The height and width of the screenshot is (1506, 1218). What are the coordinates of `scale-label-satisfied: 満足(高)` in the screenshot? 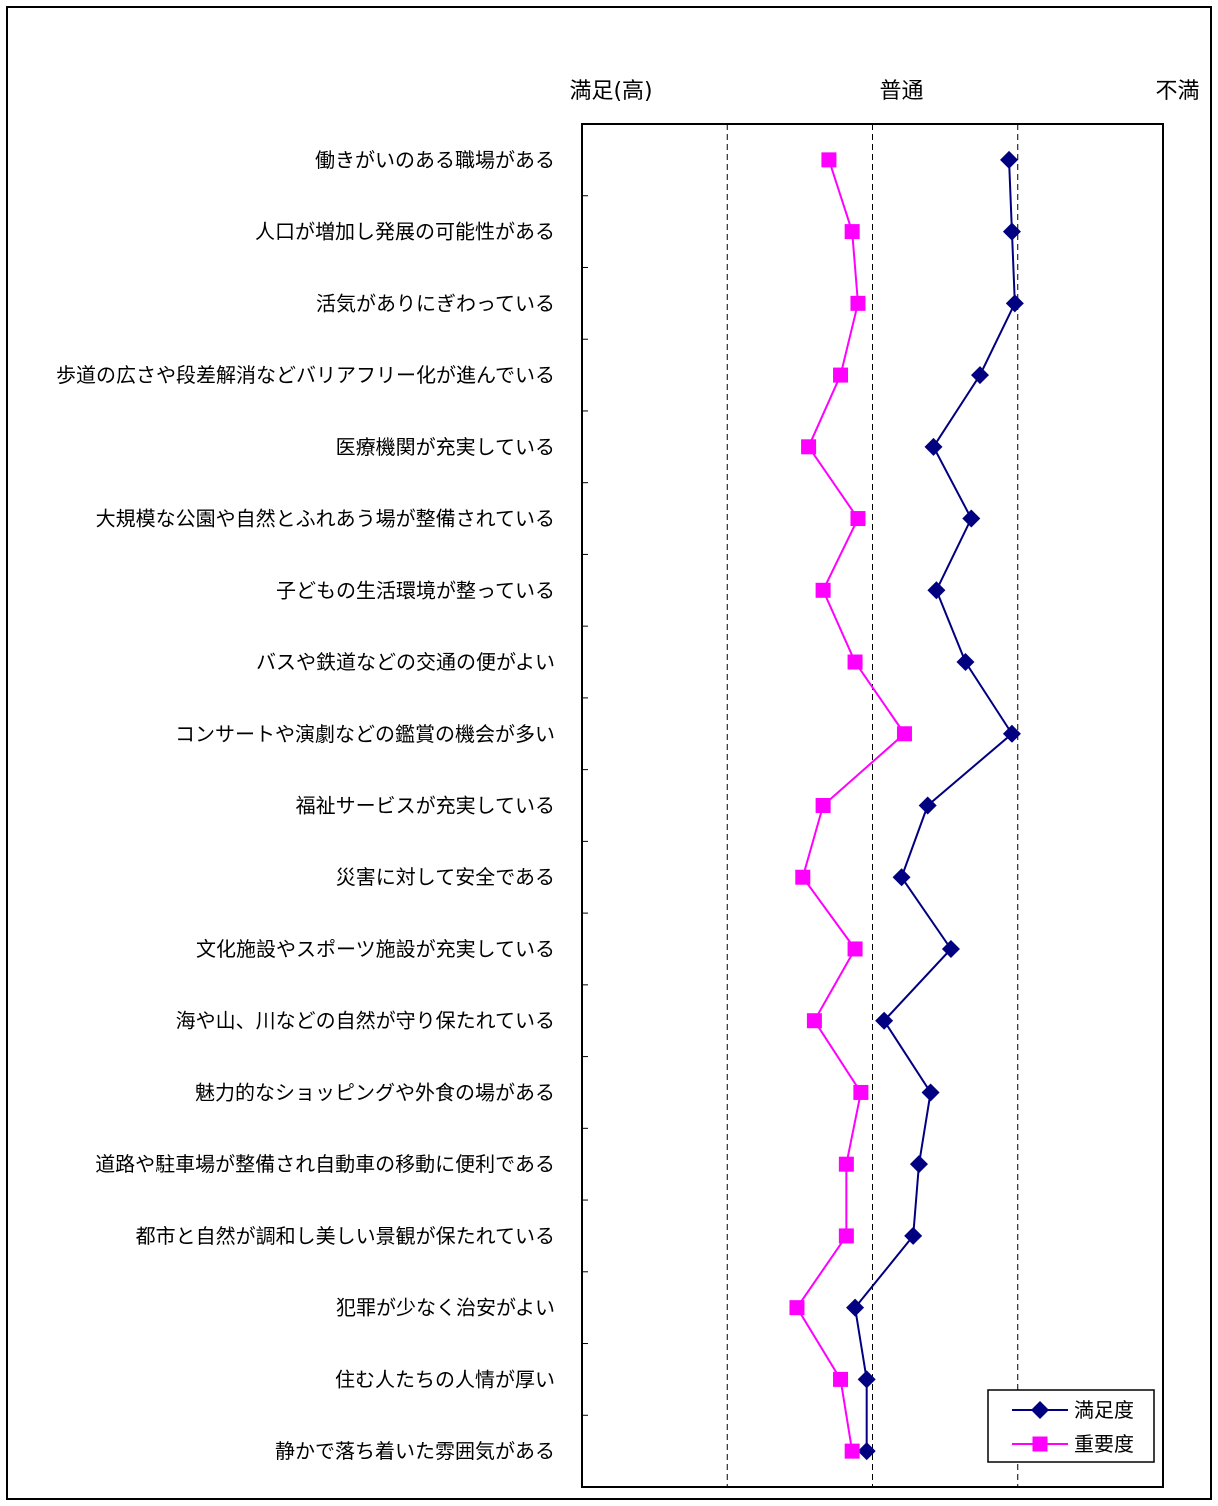 It's located at (610, 91).